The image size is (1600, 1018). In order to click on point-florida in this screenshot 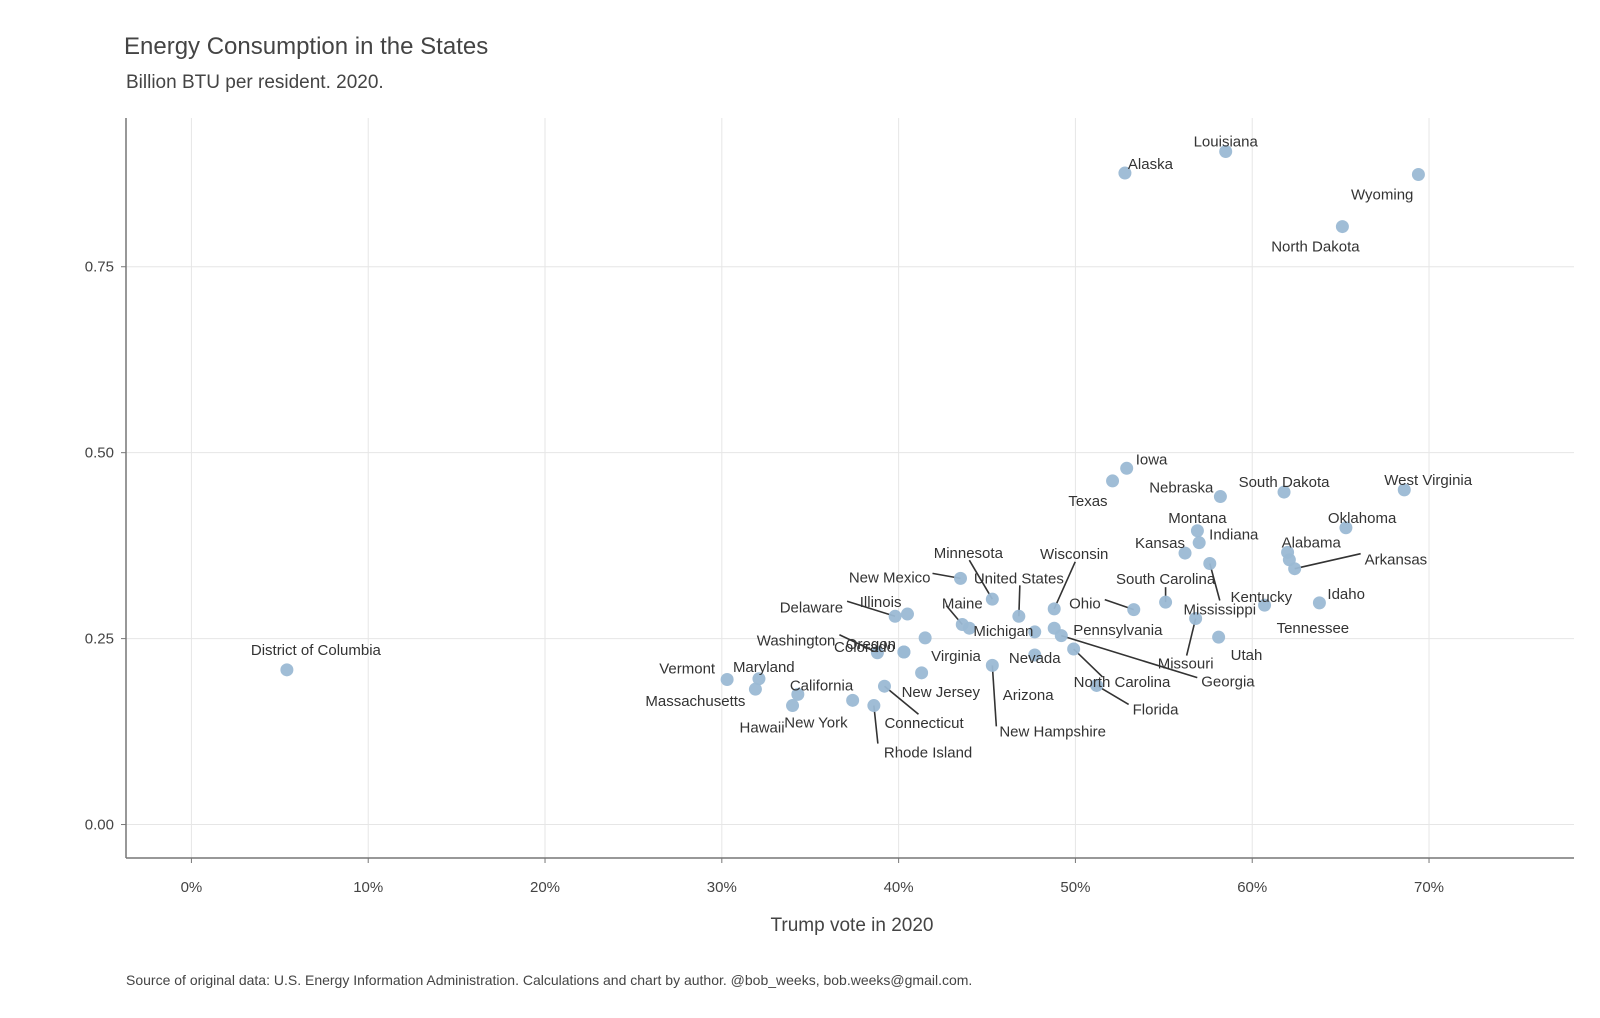, I will do `click(1097, 685)`.